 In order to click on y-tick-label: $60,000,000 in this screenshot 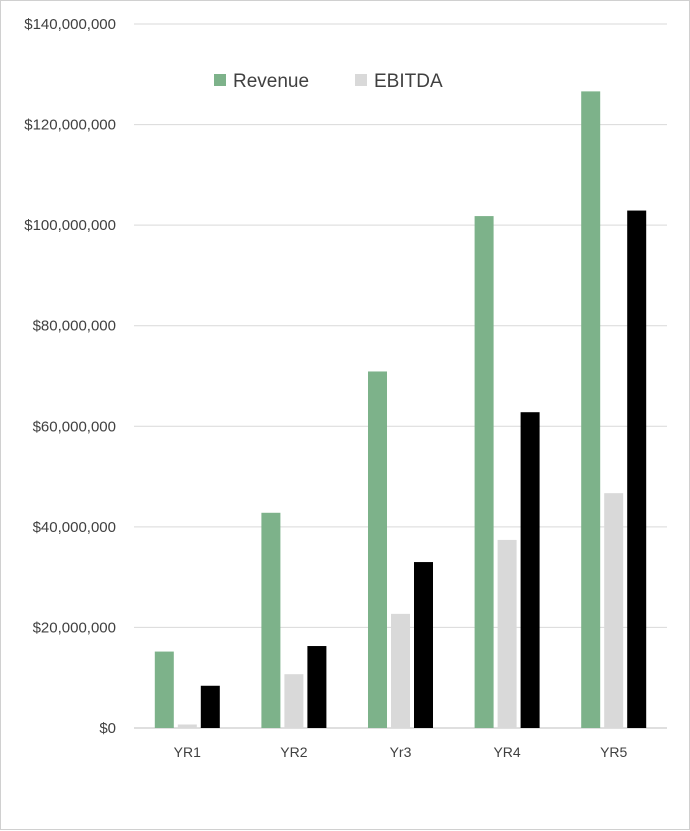, I will do `click(74, 426)`.